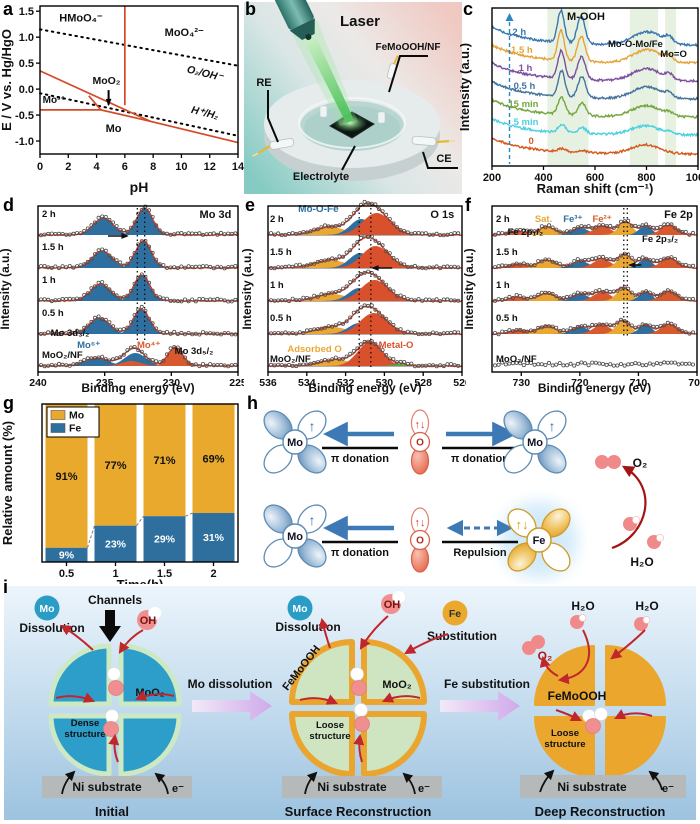  Describe the element at coordinates (81, 19) in the screenshot. I see `region-label: HMoO₄⁻` at that location.